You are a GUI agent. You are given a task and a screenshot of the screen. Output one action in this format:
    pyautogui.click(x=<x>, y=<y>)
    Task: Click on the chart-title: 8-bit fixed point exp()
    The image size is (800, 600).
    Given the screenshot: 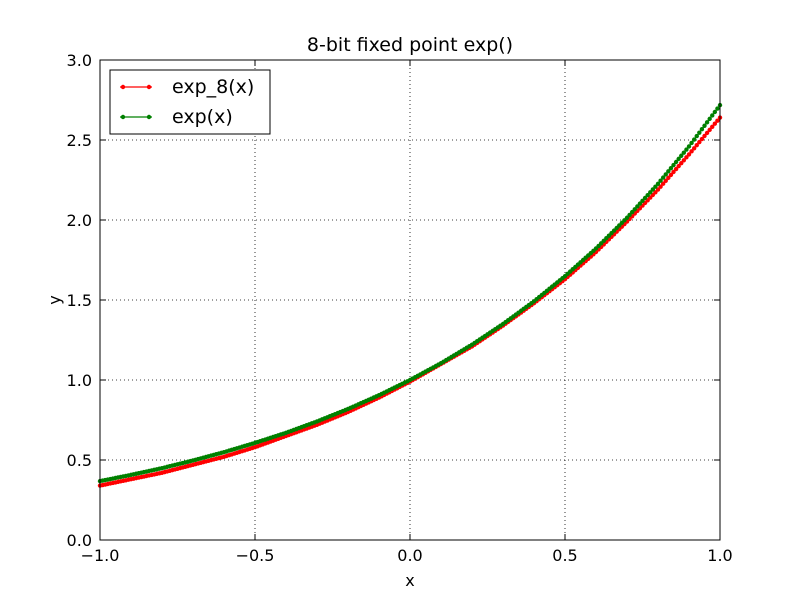 What is the action you would take?
    pyautogui.click(x=410, y=45)
    